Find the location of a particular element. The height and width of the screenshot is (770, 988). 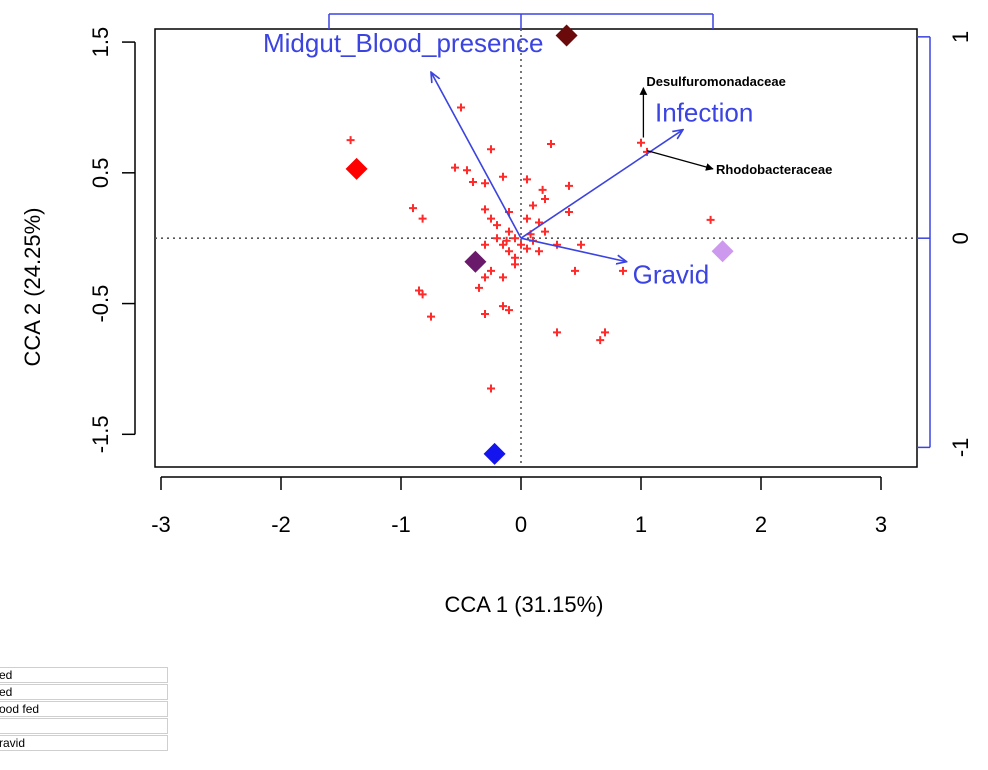

x-tick-label: -1 is located at coordinates (401, 524).